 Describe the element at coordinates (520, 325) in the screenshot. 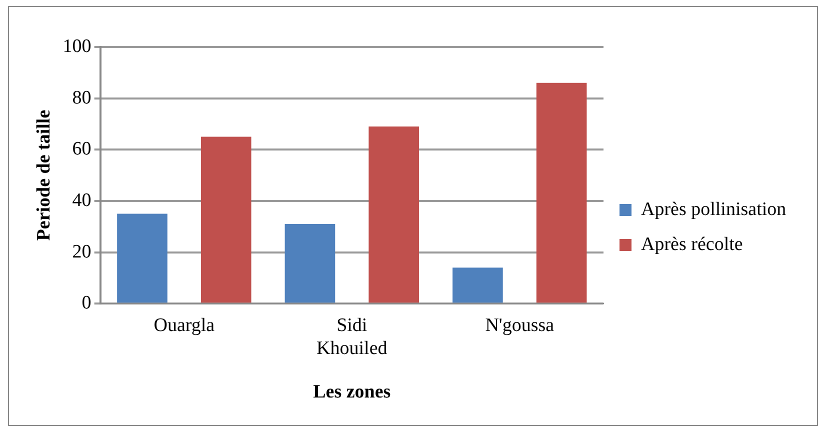

I see `x-tick-label: N'goussa` at that location.